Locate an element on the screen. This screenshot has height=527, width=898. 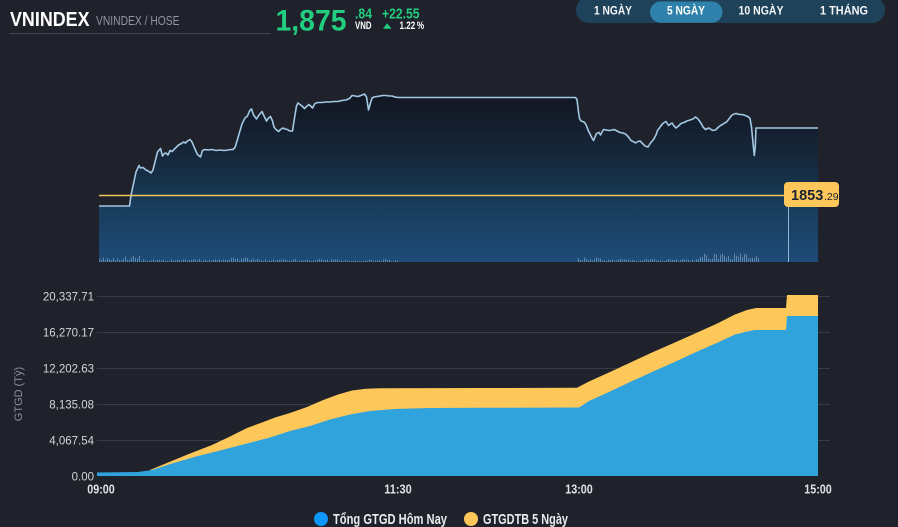
svg-text: 1 THÁNG is located at coordinates (844, 10).